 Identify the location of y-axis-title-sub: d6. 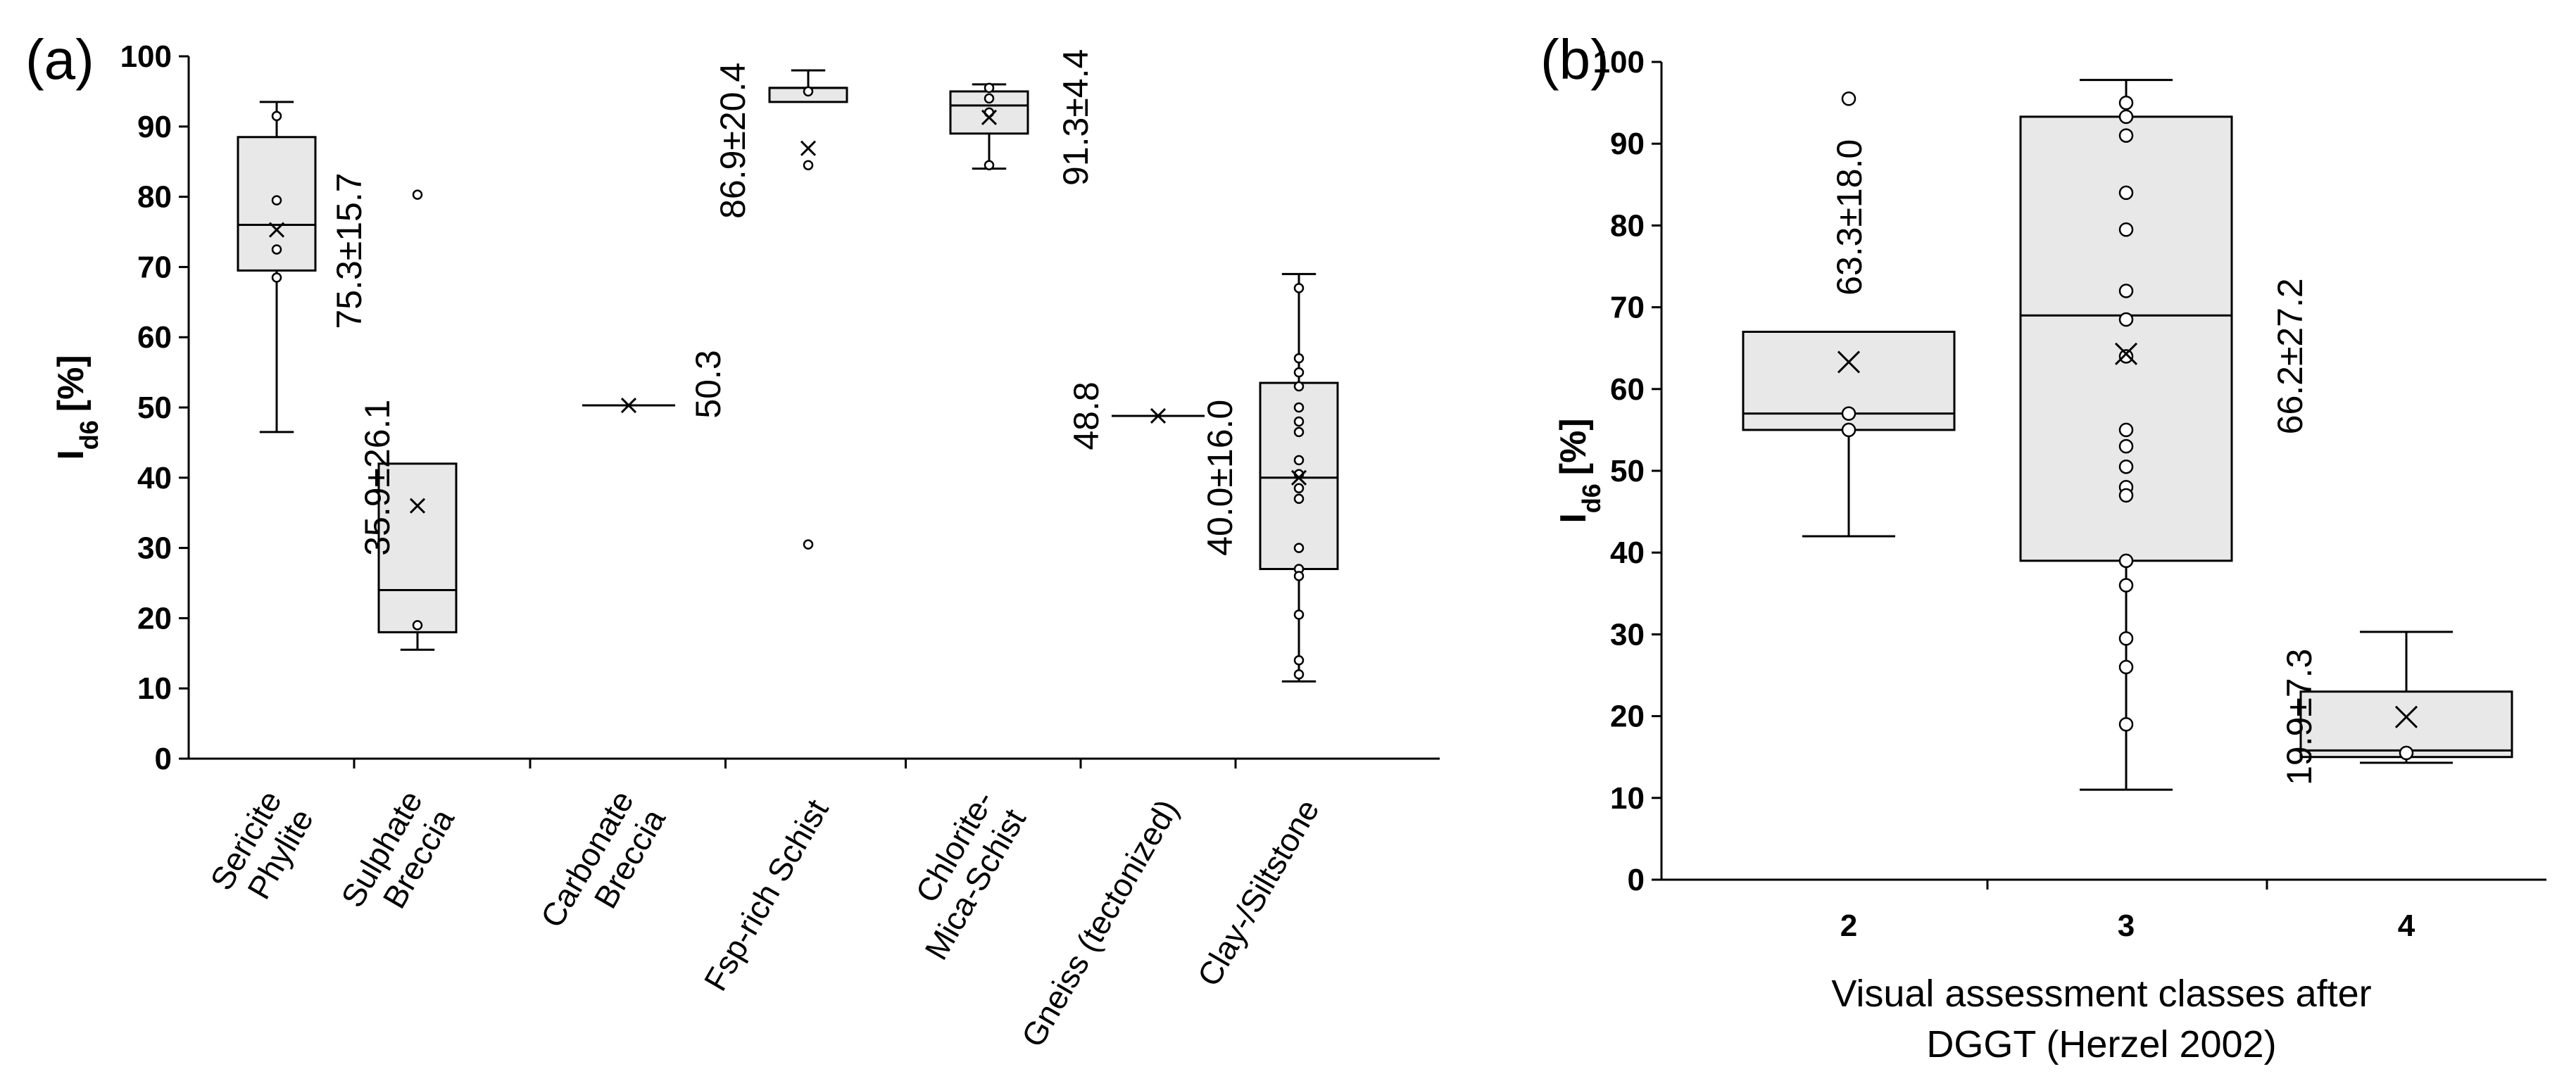
(1591, 498).